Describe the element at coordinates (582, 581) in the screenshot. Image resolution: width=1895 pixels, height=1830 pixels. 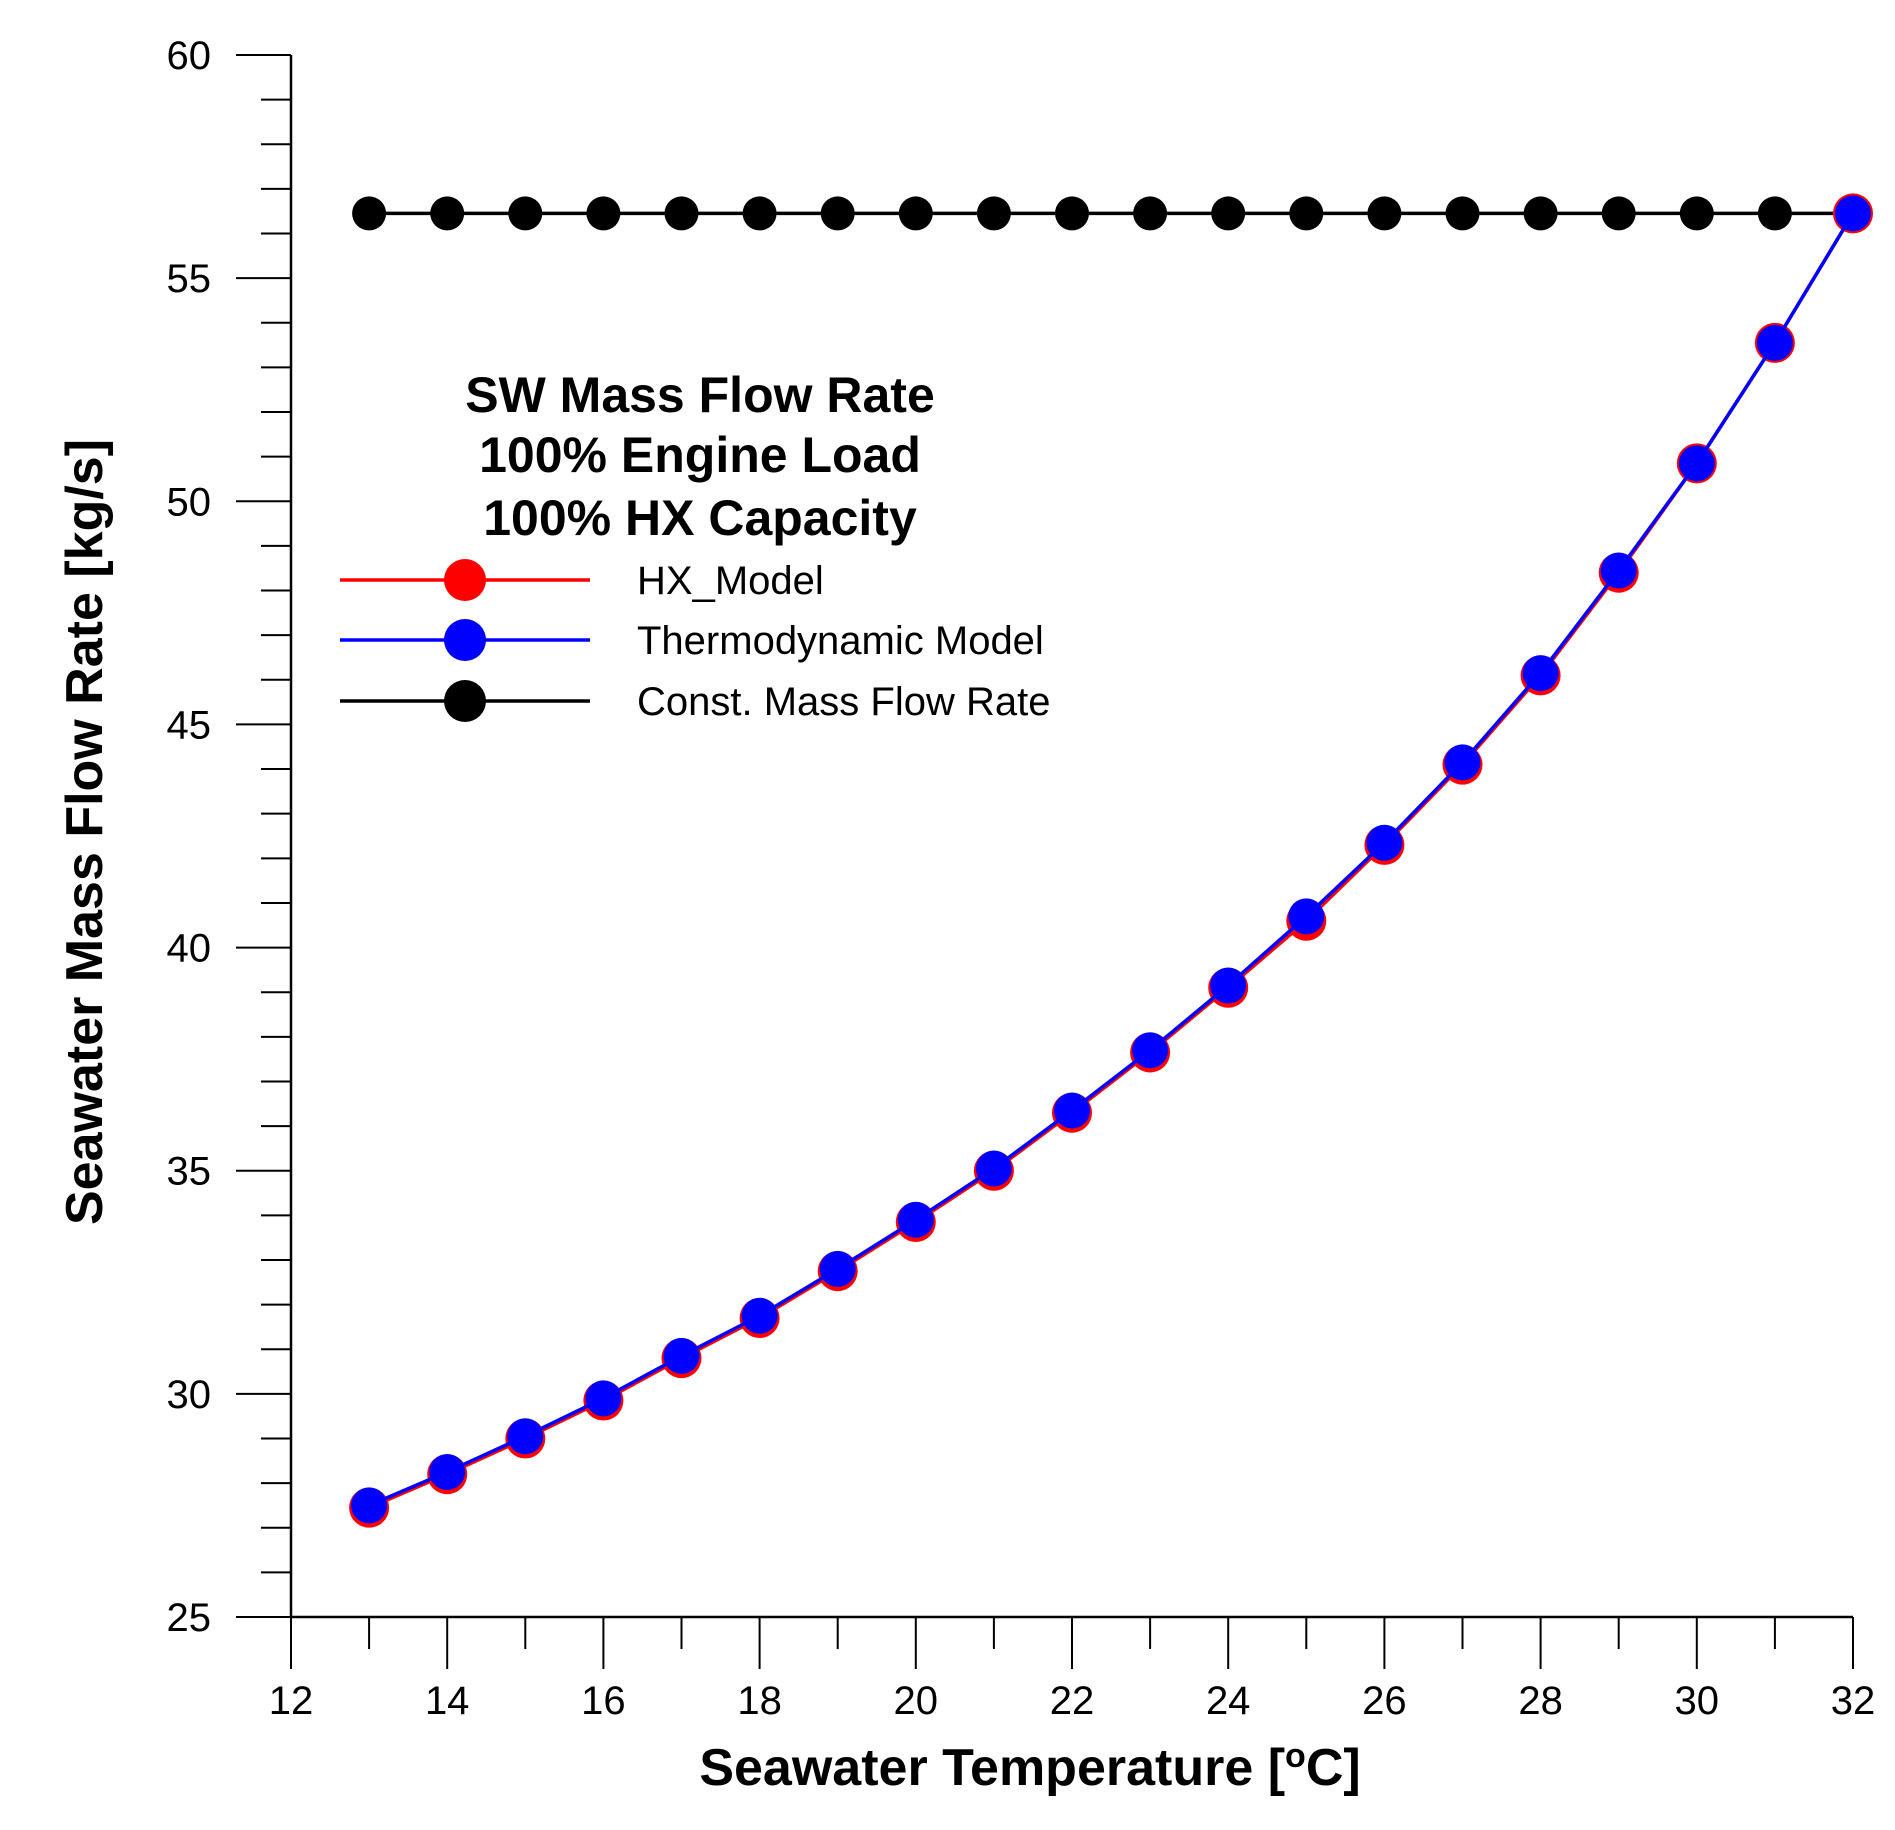
I see `legend-entry: HX_Model` at that location.